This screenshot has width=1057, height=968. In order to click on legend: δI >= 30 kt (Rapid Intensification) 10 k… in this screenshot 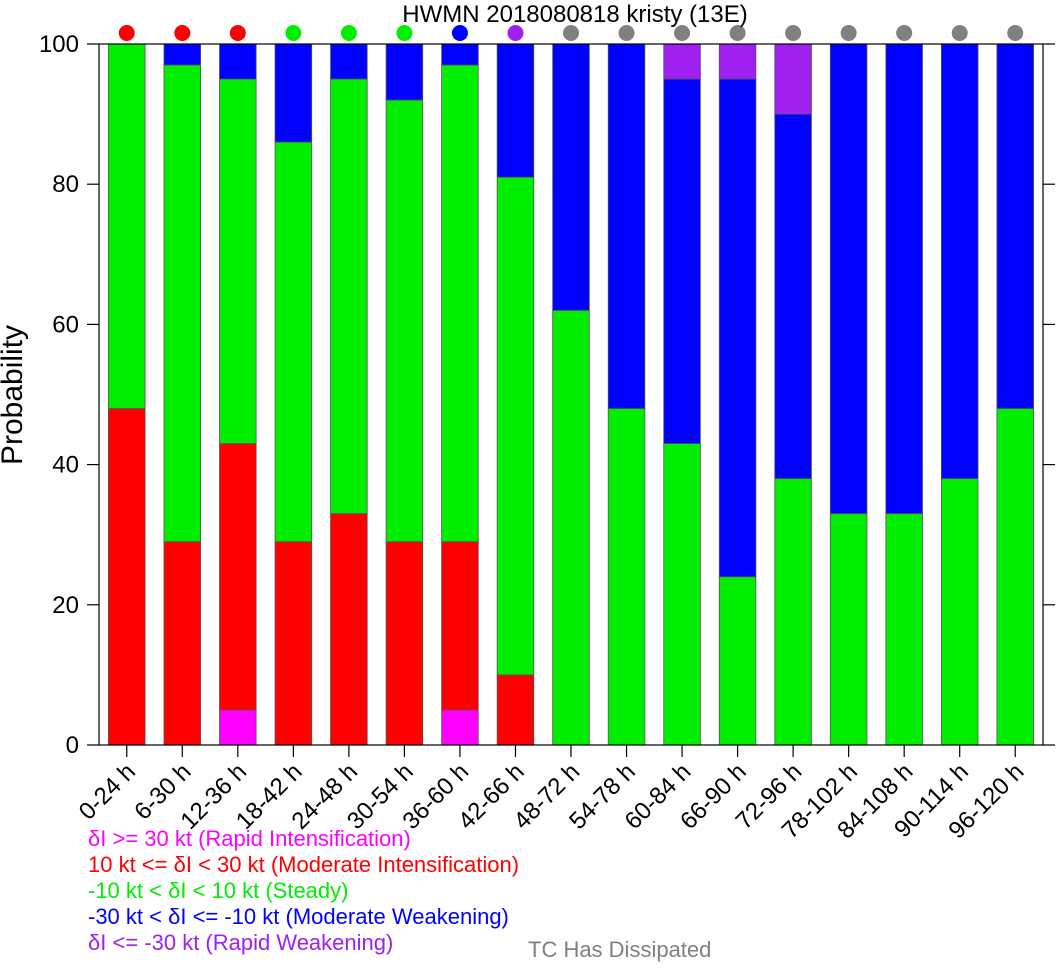, I will do `click(438, 891)`.